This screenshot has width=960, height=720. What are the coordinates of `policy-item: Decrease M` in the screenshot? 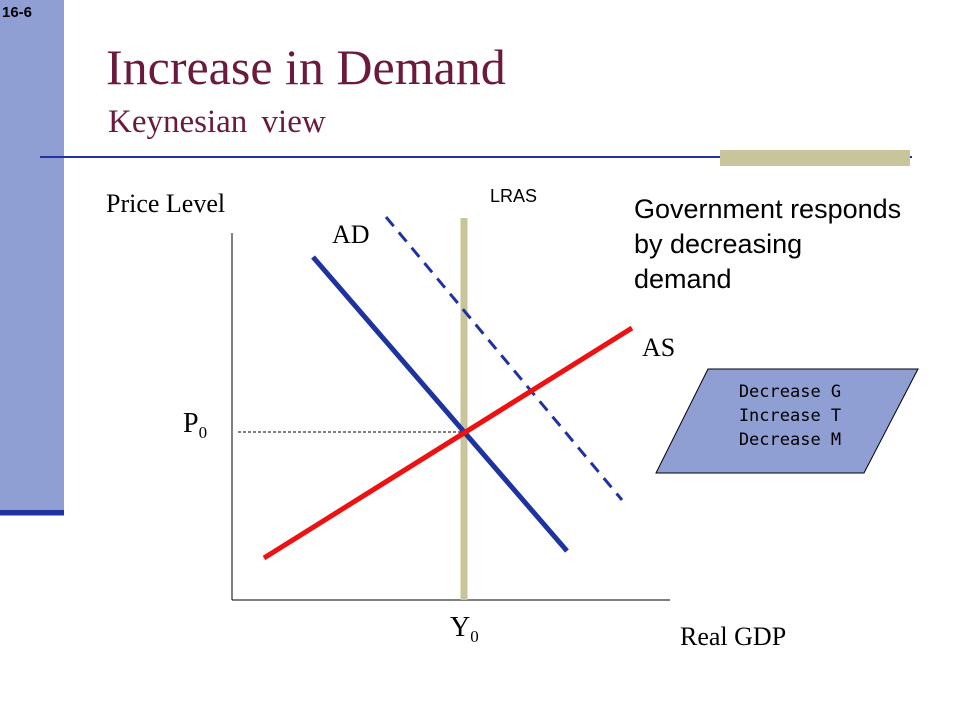 It's located at (790, 440).